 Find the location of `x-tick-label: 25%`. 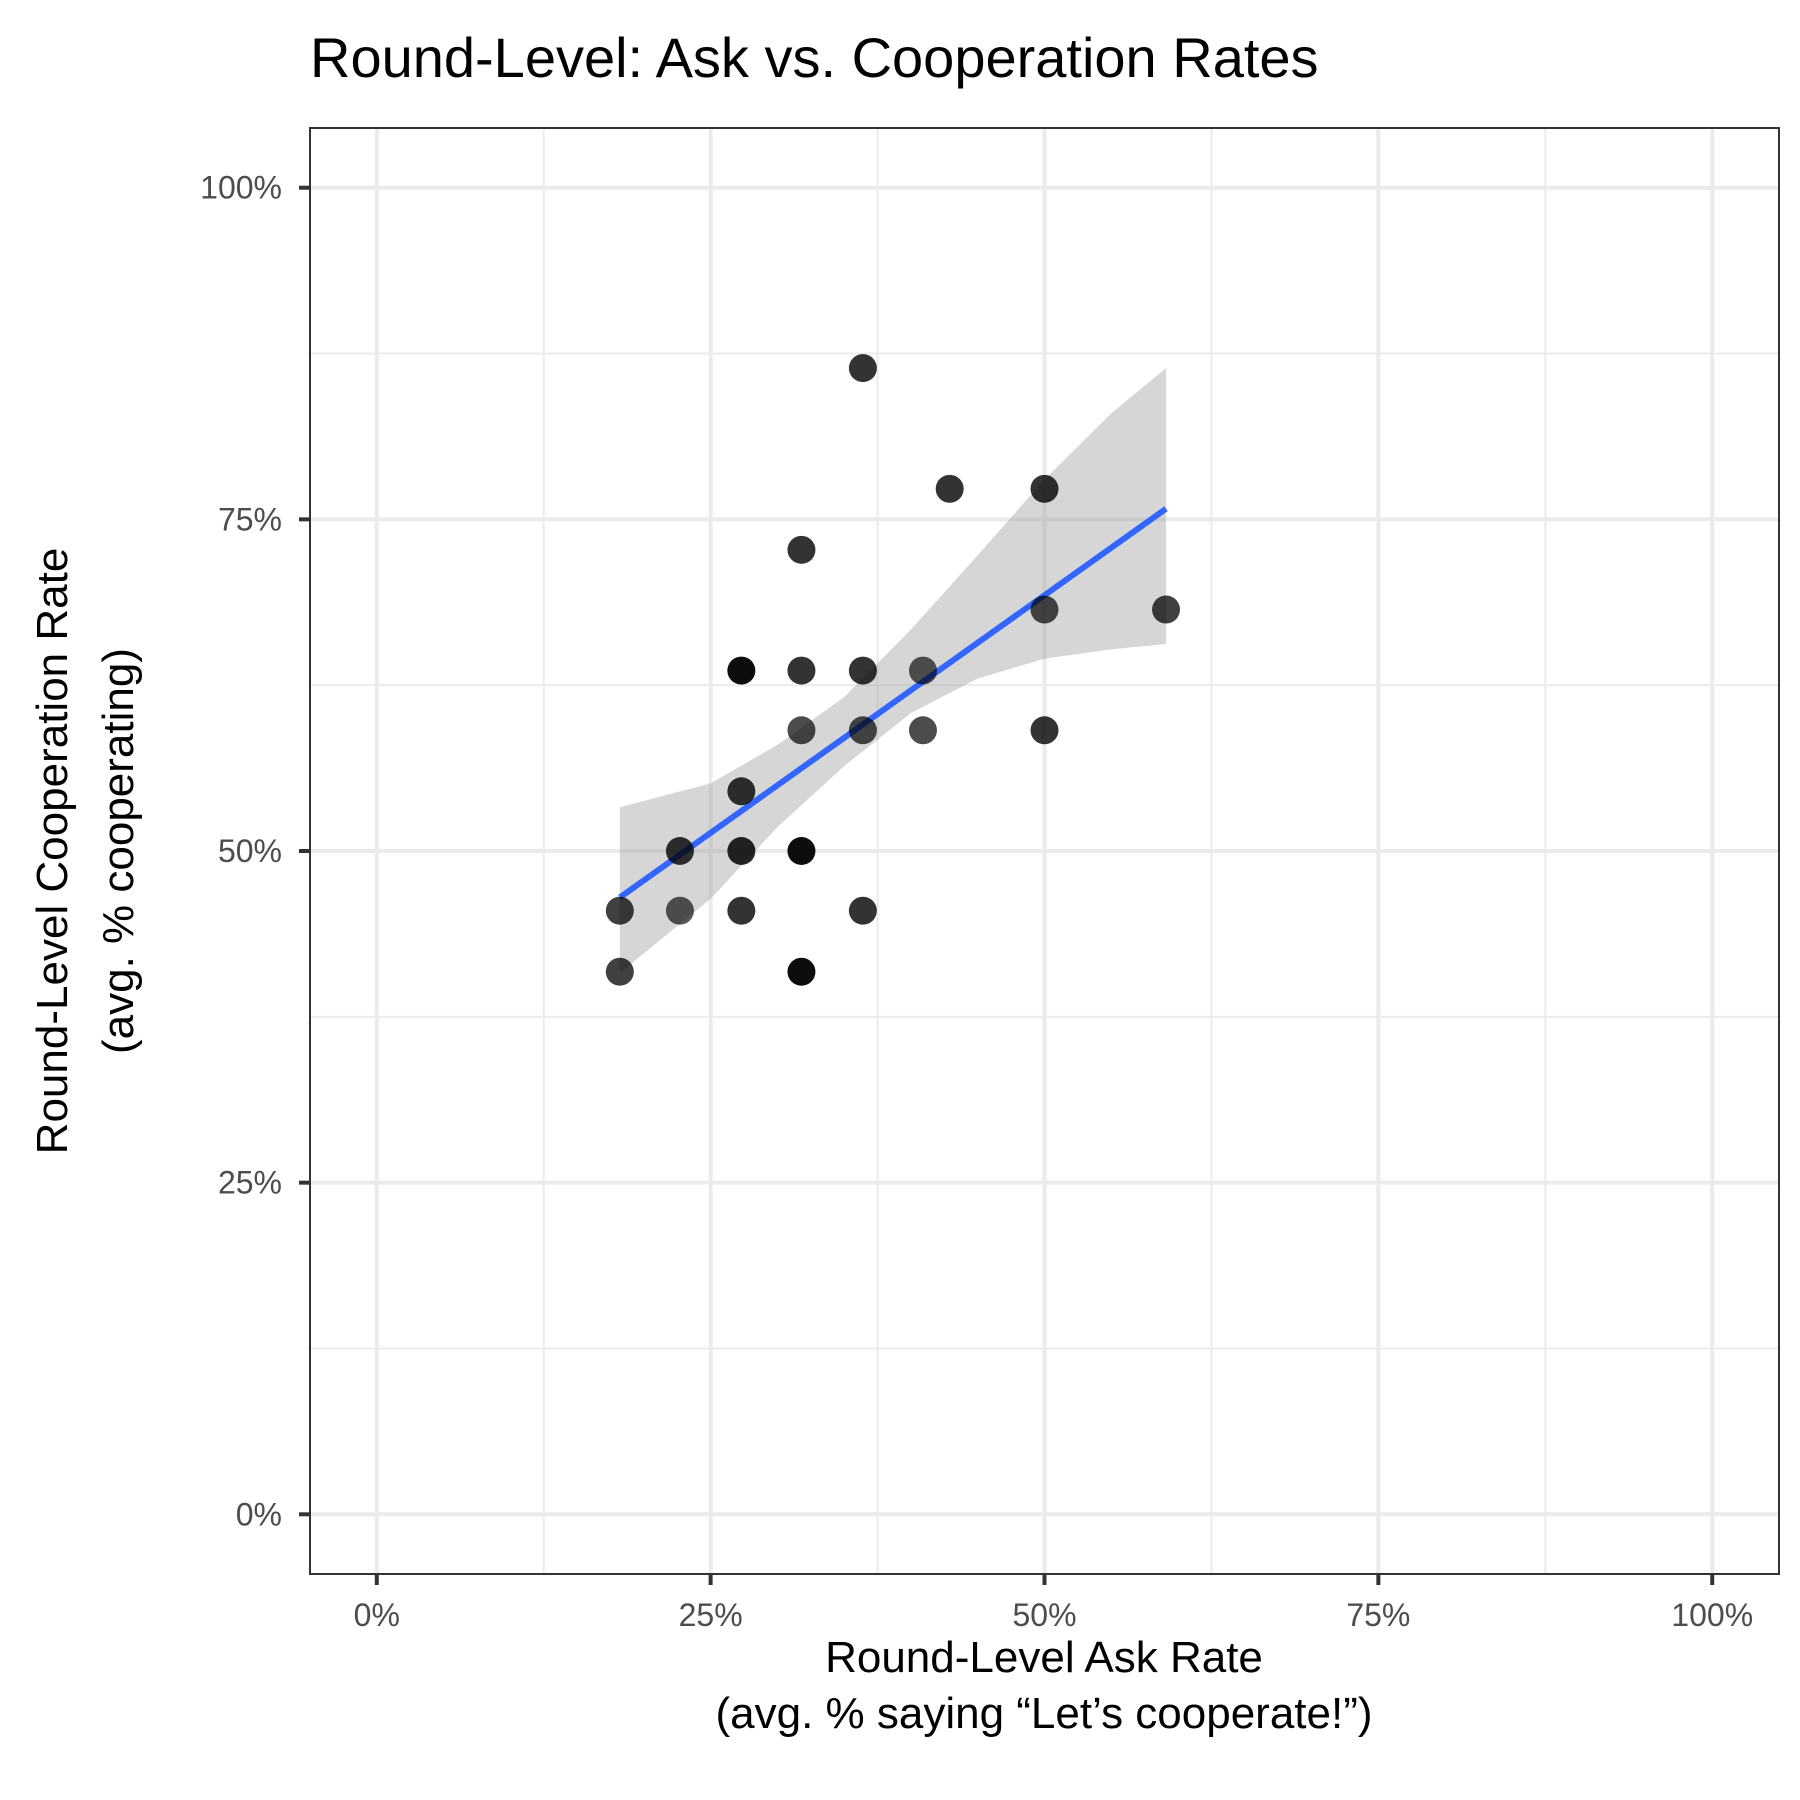

x-tick-label: 25% is located at coordinates (711, 1615).